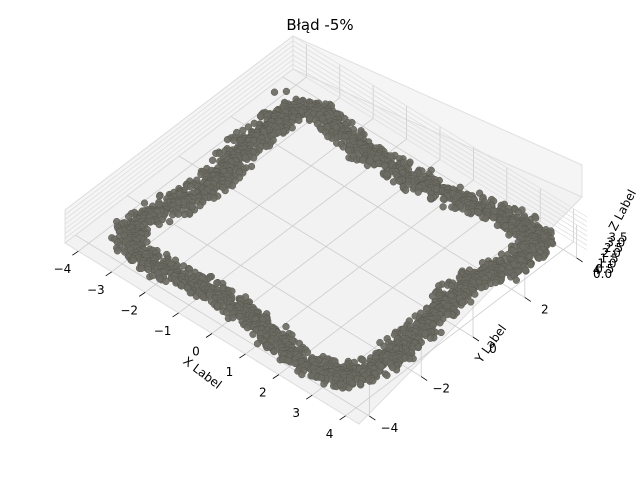 The image size is (640, 480). Describe the element at coordinates (163, 331) in the screenshot. I see `x-tick-label: −1` at that location.